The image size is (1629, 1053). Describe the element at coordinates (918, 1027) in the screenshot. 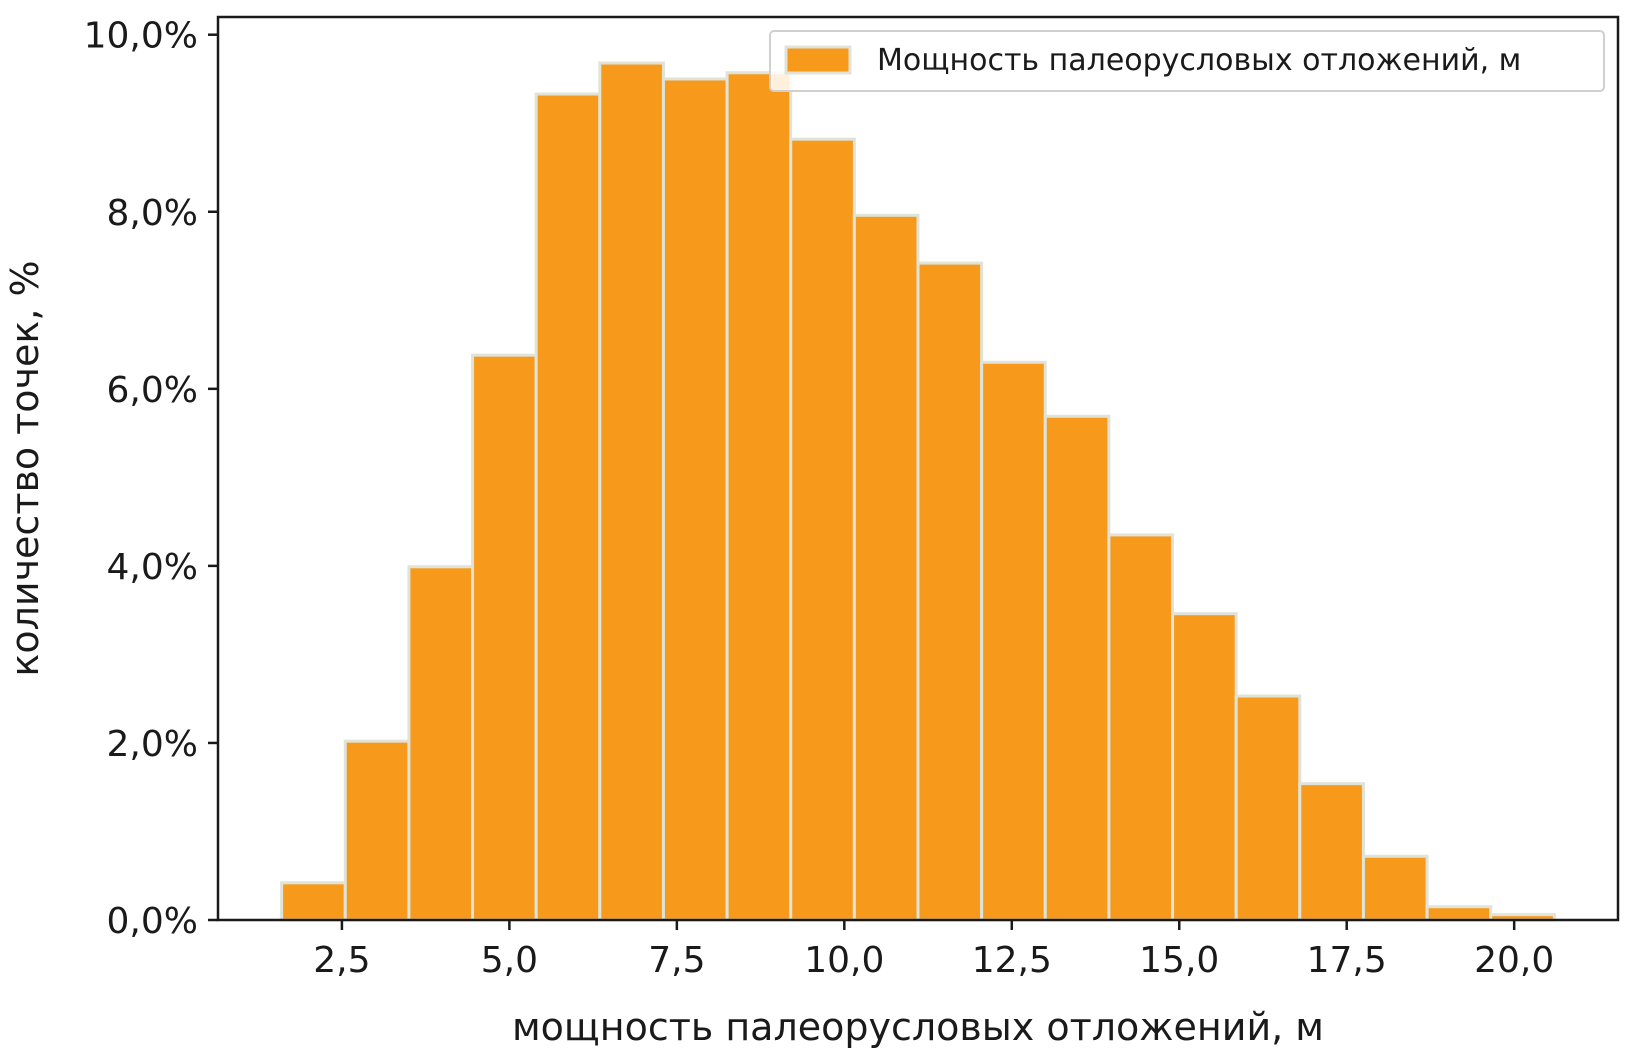

I see `x-axis-label: мощность палеорусловых отложений, м` at that location.